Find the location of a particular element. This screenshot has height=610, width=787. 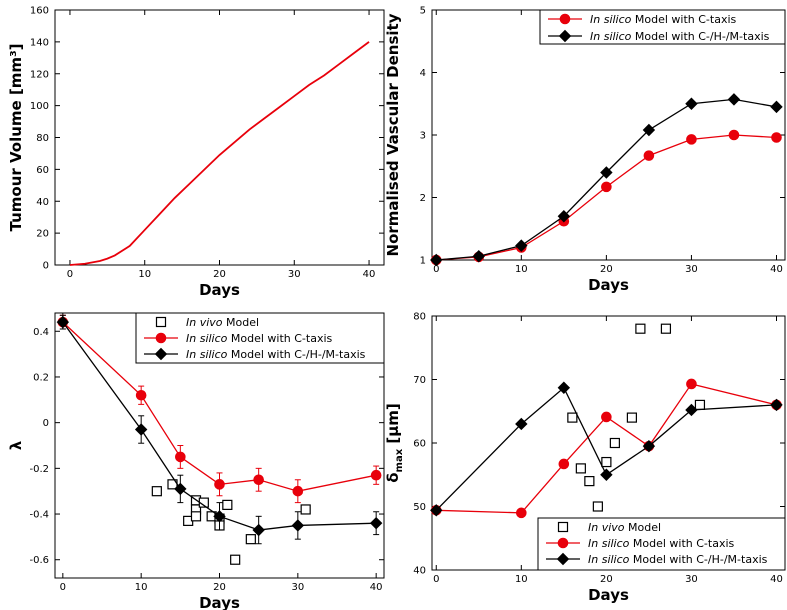

y-label-main: δ is located at coordinates (393, 477).